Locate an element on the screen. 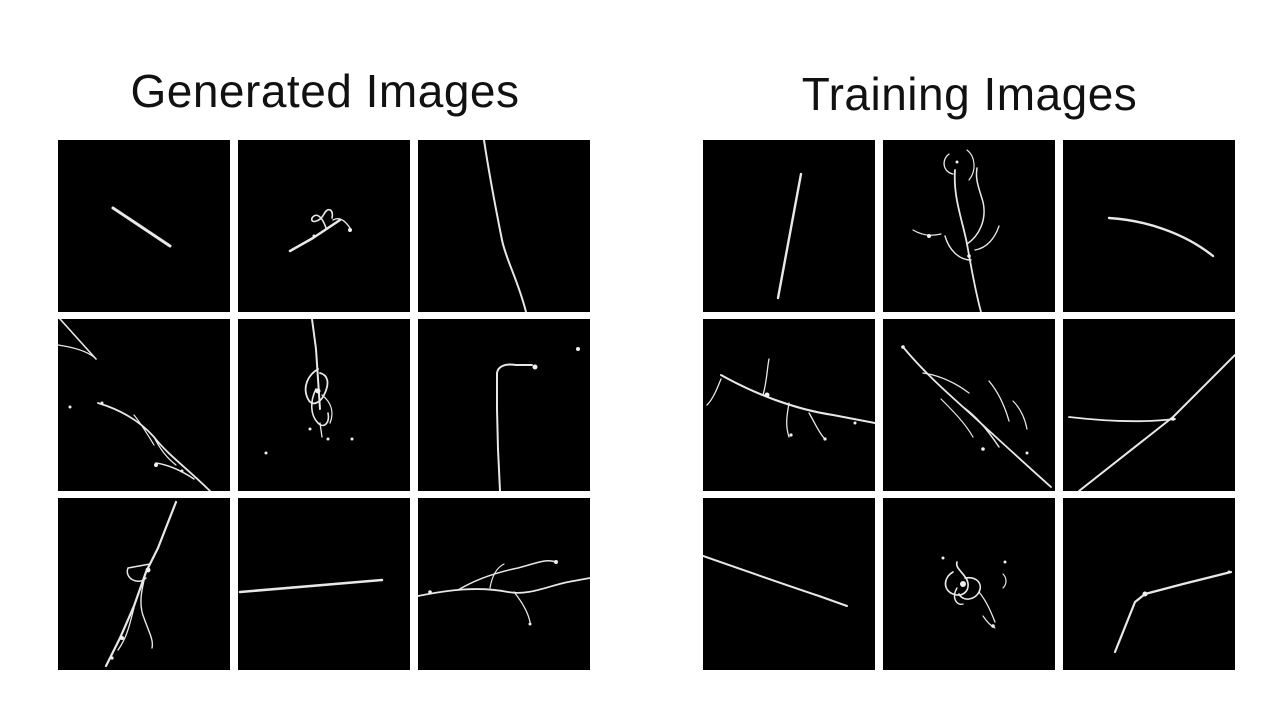  generated-images-title: Generated Images is located at coordinates (325, 91).